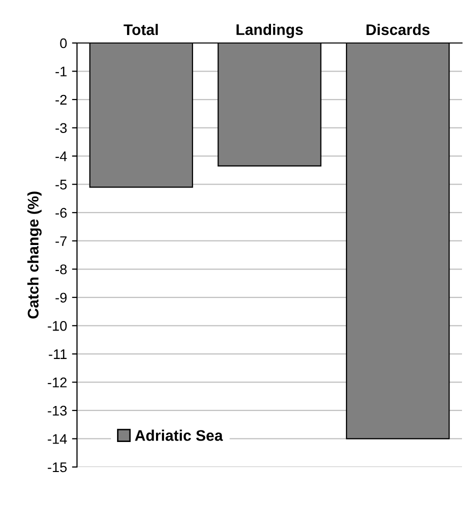  I want to click on y-tick-label: -15, so click(57, 467).